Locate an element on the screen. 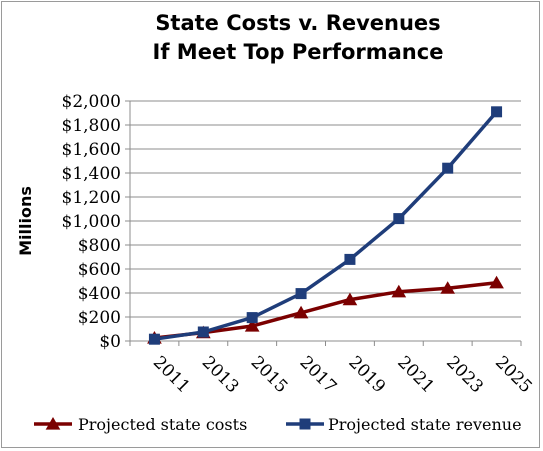 The image size is (543, 451). chart-title-line-1: State Costs v. Revenues is located at coordinates (297, 23).